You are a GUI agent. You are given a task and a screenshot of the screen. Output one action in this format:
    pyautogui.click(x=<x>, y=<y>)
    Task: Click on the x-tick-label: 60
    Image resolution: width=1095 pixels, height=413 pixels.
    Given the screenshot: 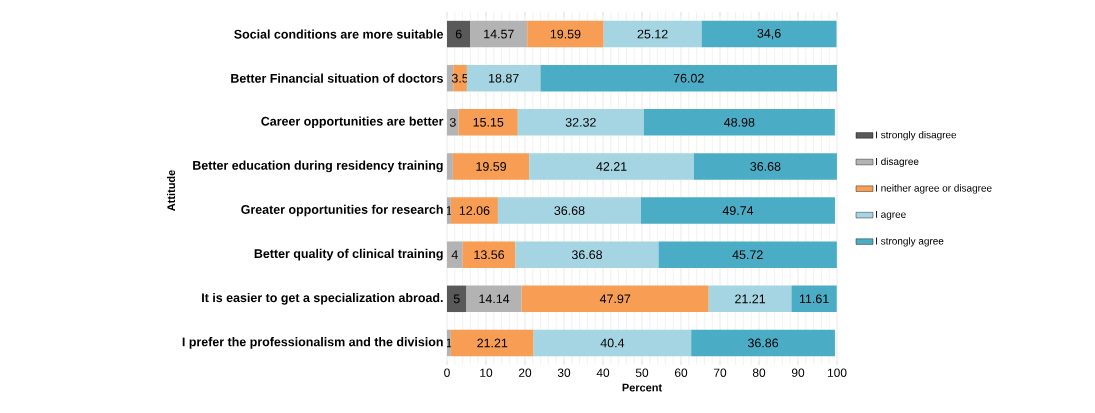 What is the action you would take?
    pyautogui.click(x=681, y=372)
    